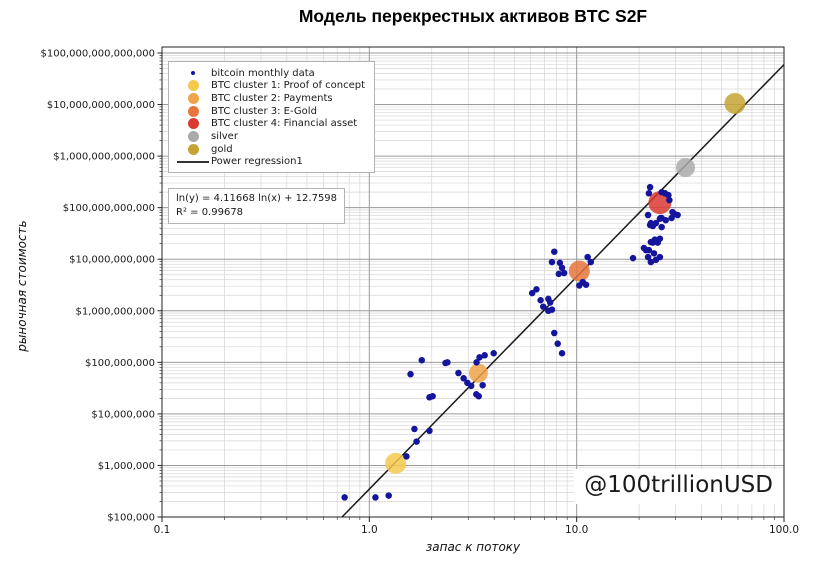 This screenshot has height=576, width=820. Describe the element at coordinates (120, 363) in the screenshot. I see `y-tick-label: $100,000,000` at that location.